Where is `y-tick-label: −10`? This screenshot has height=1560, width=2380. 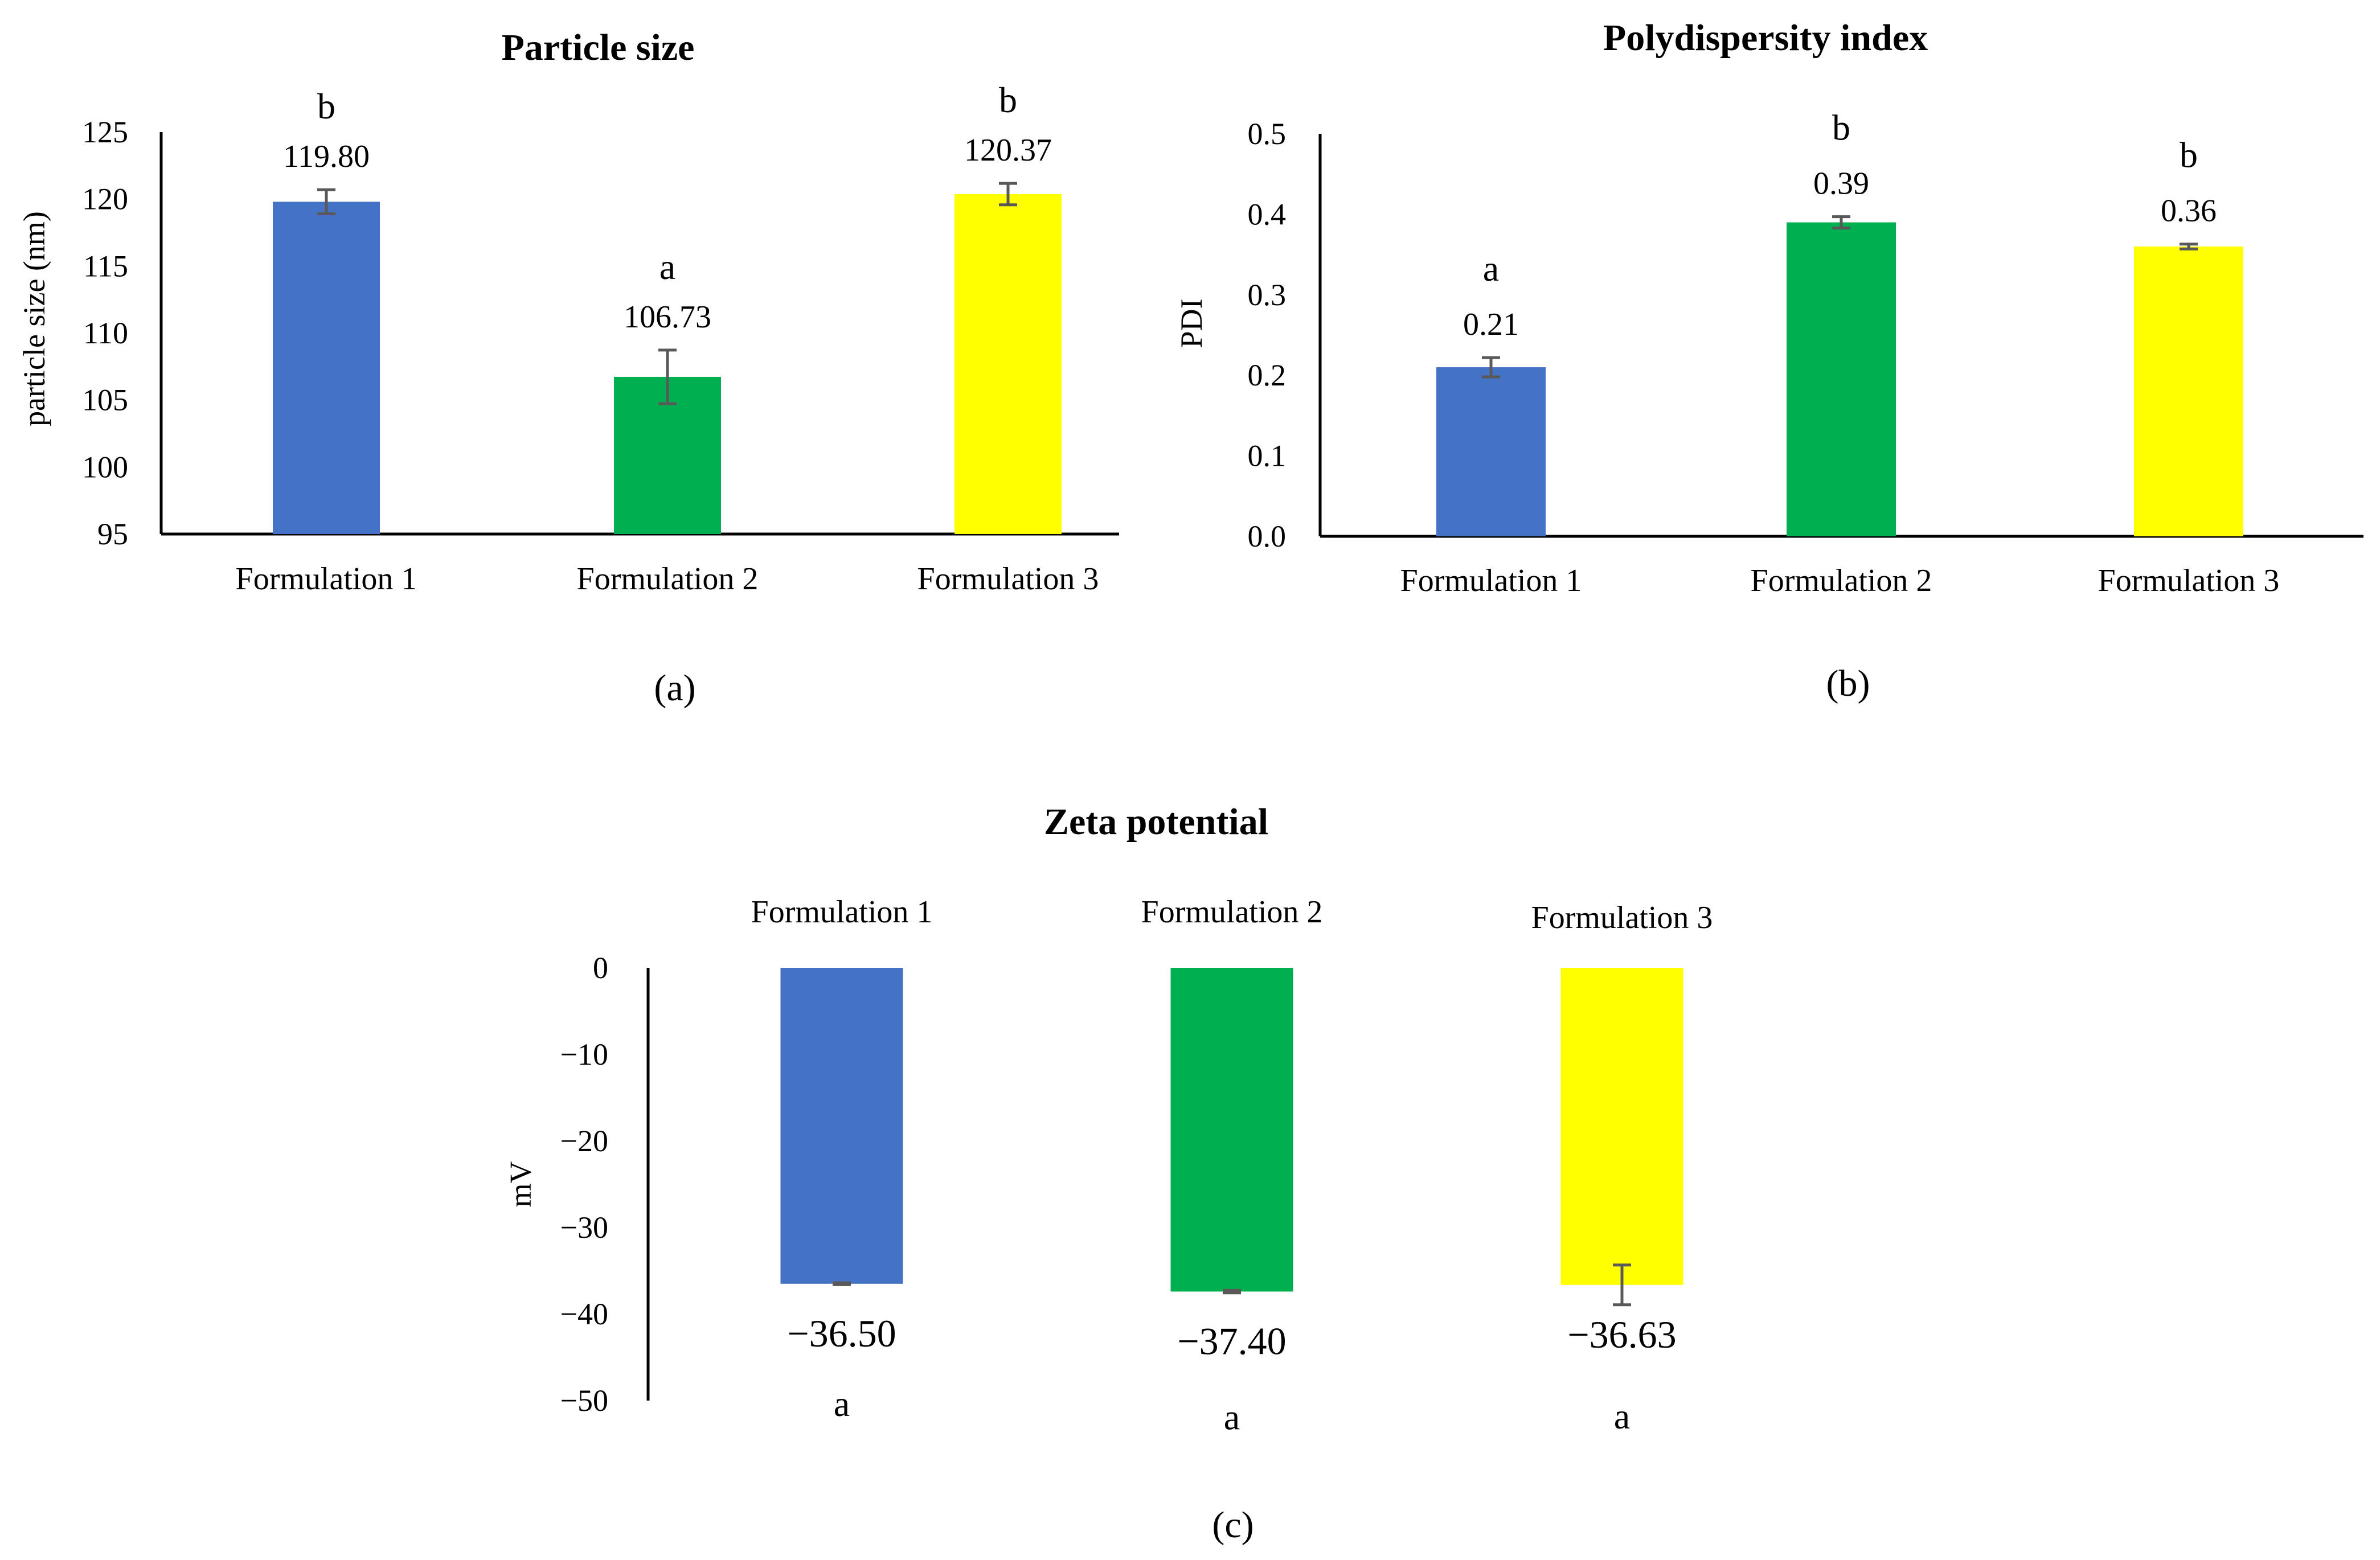 y-tick-label: −10 is located at coordinates (584, 1054).